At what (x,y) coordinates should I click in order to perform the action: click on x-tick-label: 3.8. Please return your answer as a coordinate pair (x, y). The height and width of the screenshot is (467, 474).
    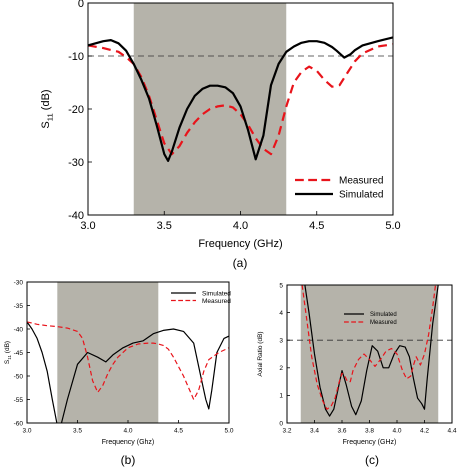
    Looking at the image, I should click on (369, 431).